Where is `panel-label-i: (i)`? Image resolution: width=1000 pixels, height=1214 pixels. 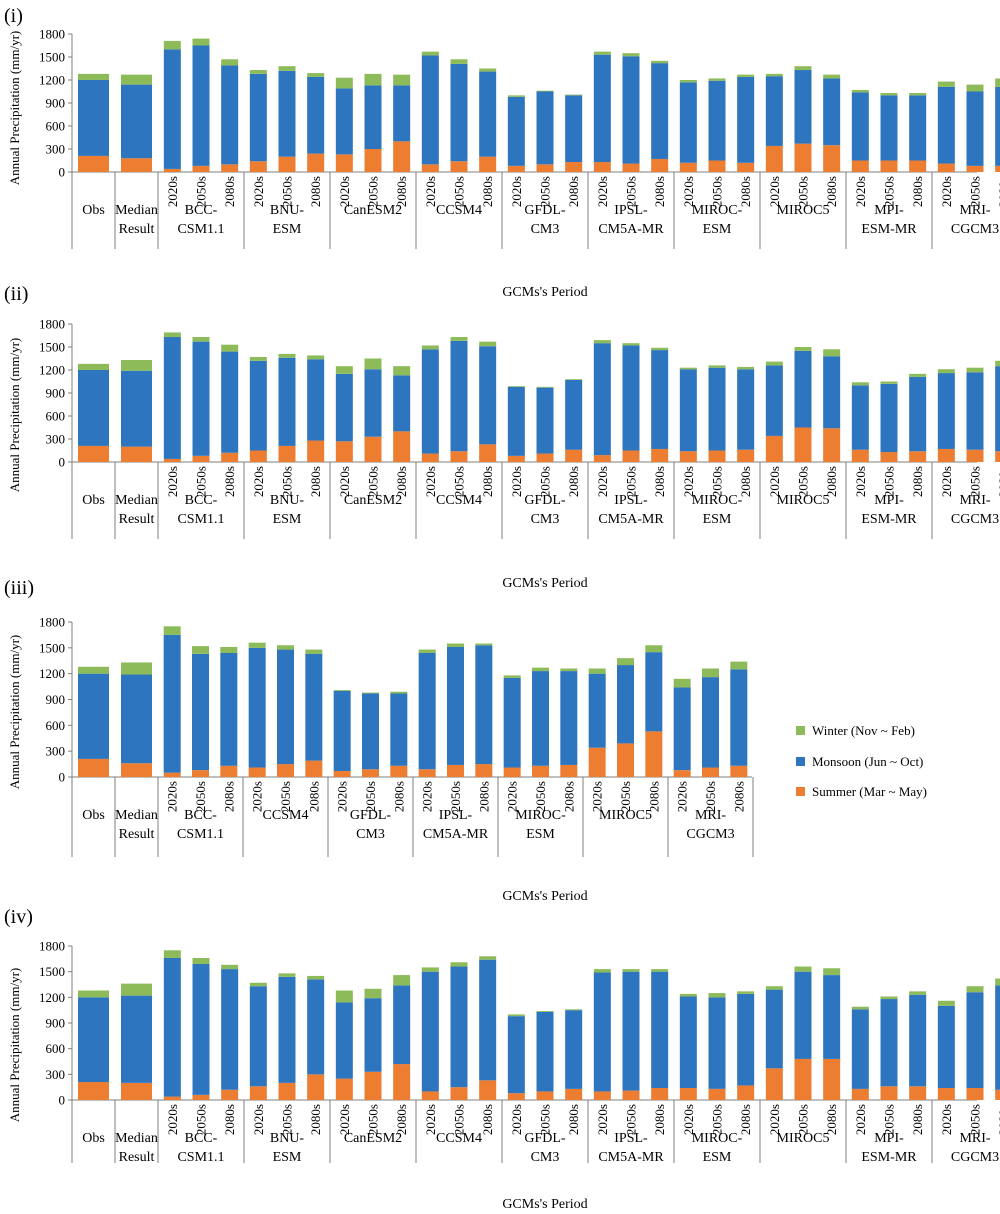 panel-label-i: (i) is located at coordinates (13, 16).